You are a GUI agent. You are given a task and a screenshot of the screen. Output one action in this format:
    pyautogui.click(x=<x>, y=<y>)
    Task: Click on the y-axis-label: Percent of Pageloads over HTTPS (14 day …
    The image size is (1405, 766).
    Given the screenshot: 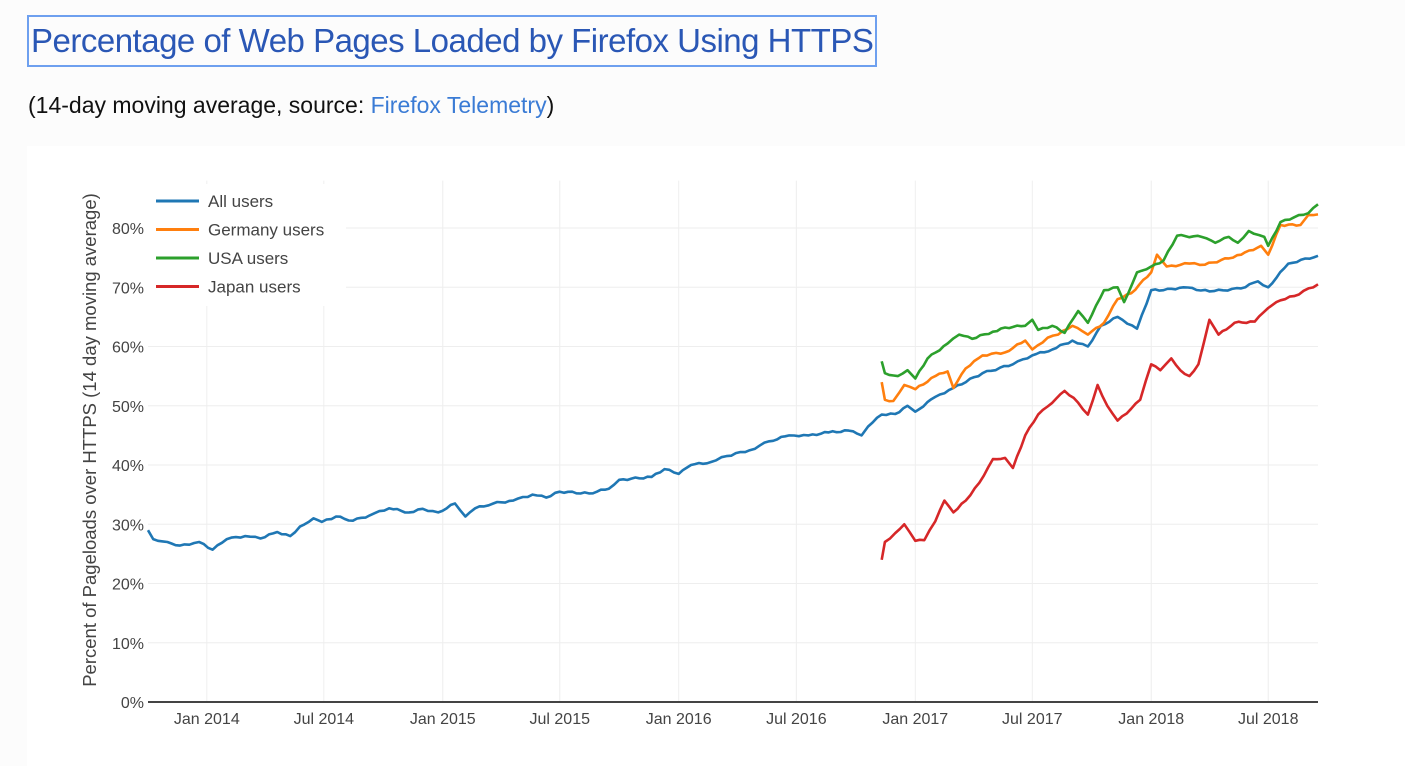 What is the action you would take?
    pyautogui.click(x=89, y=440)
    